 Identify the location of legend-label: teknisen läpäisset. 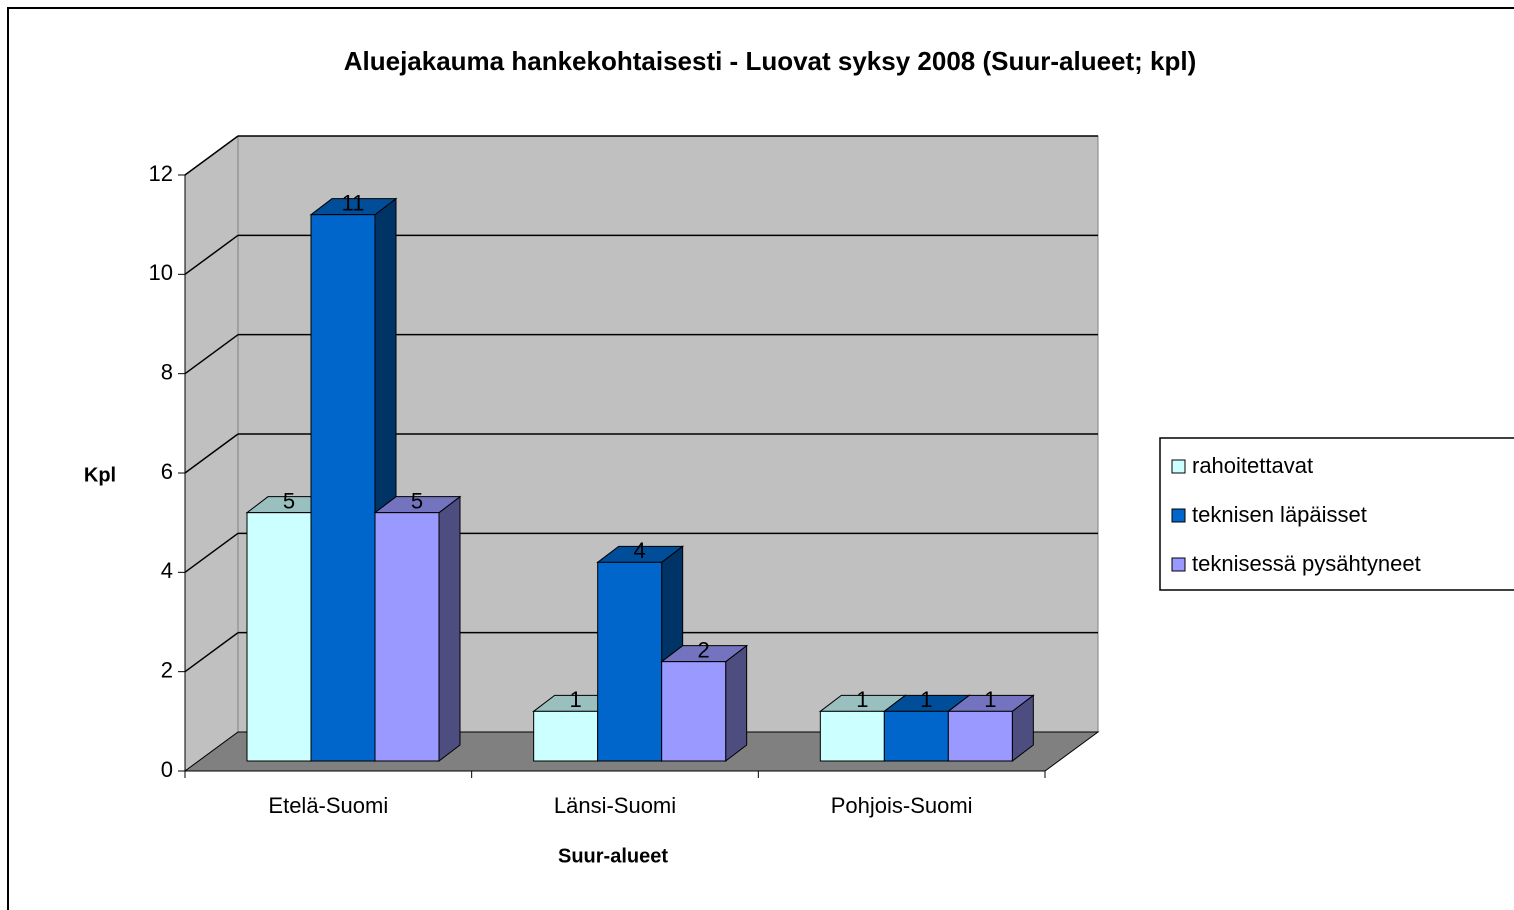
(1279, 514).